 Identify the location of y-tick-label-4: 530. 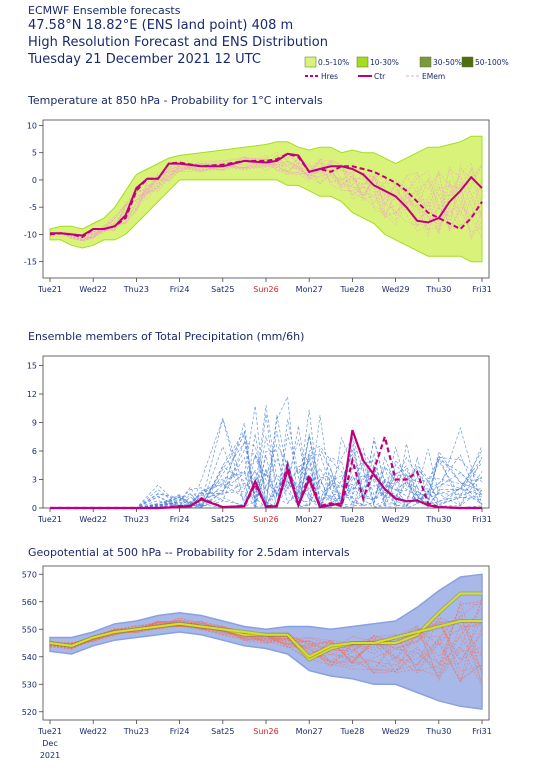
(29, 684).